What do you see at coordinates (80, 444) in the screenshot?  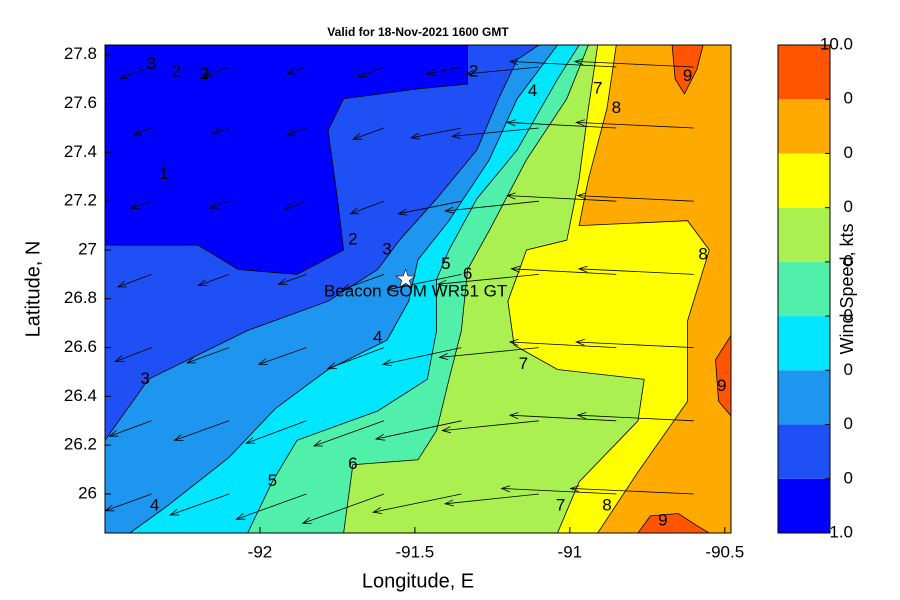 I see `y-tick-label: 26.2` at bounding box center [80, 444].